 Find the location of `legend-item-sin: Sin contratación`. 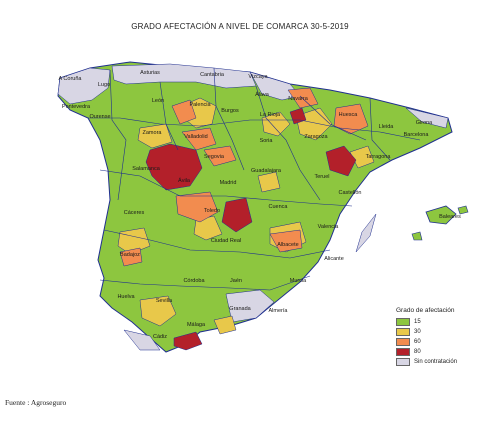

legend-item-sin: Sin contratación is located at coordinates (438, 362).